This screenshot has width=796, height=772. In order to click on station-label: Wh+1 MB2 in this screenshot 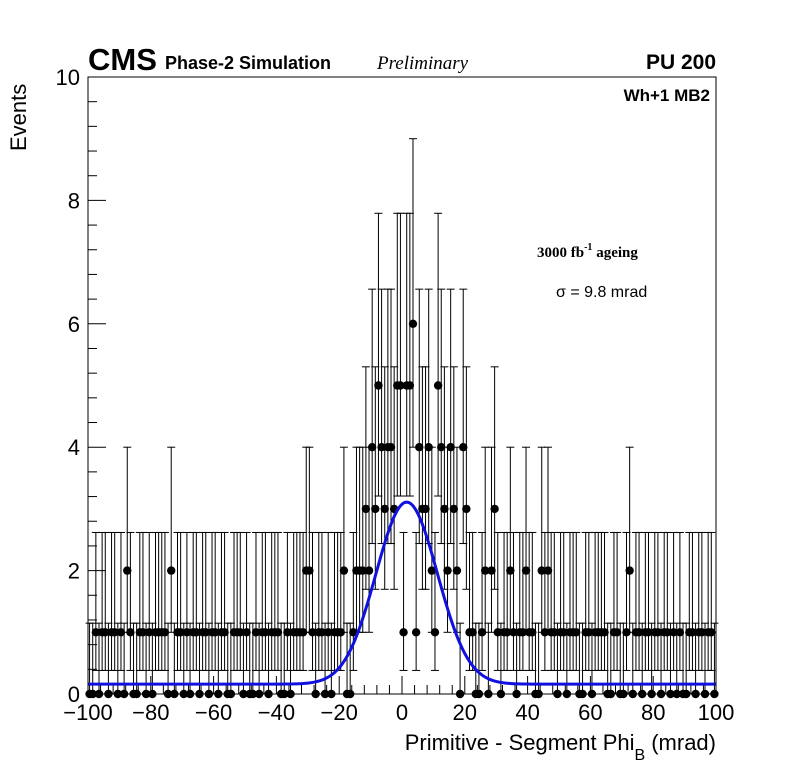, I will do `click(667, 95)`.